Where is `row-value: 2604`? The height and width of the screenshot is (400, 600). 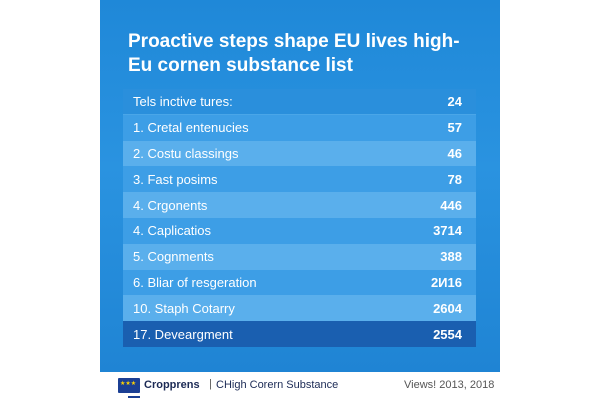
row-value: 2604 is located at coordinates (447, 308).